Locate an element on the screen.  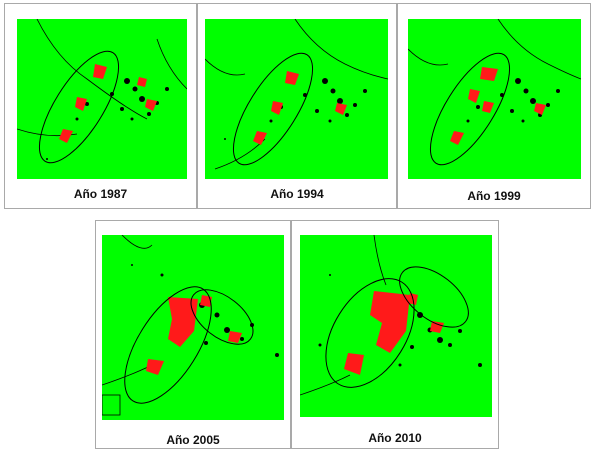
land-cover-drawing-1999 is located at coordinates (494, 92).